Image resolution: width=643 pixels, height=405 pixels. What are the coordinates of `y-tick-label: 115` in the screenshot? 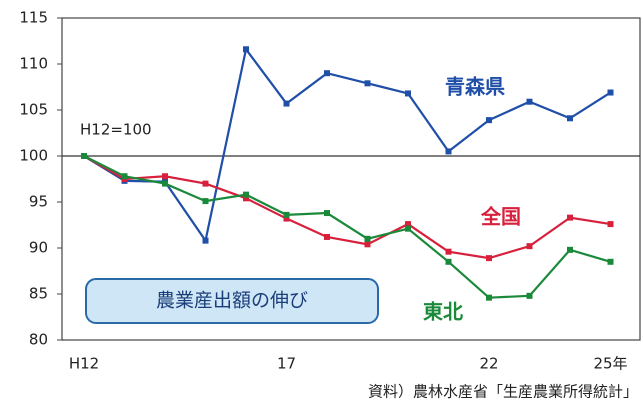 It's located at (33, 18).